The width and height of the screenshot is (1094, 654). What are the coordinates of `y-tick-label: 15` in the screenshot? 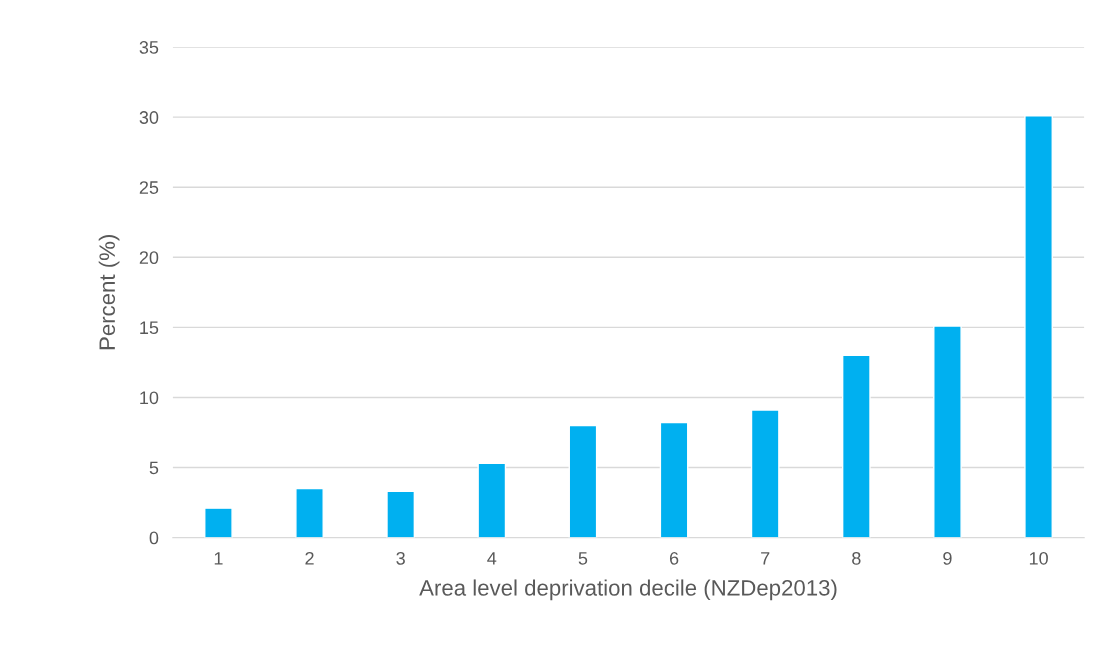 It's located at (149, 328).